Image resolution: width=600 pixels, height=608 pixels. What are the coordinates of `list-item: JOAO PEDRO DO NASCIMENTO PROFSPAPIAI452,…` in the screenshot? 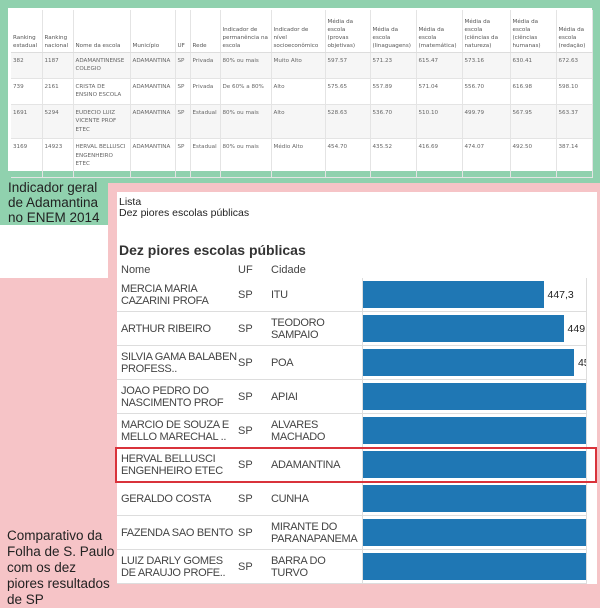 It's located at (351, 397).